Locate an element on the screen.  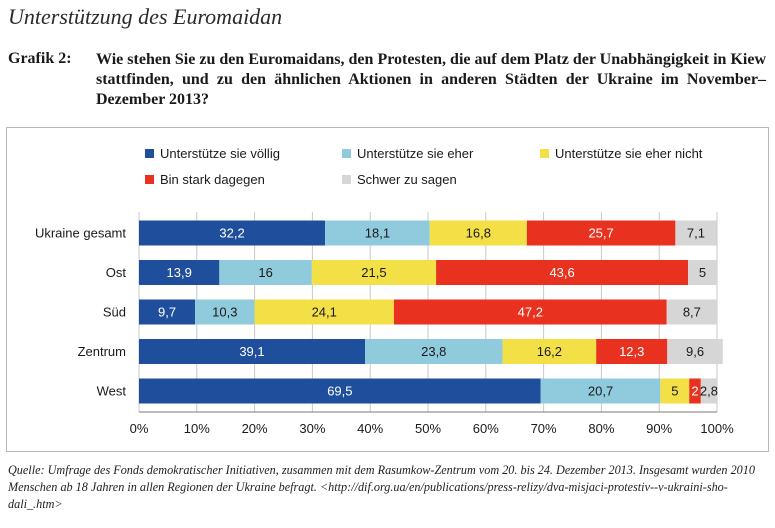
data-label: 7,1 is located at coordinates (696, 233).